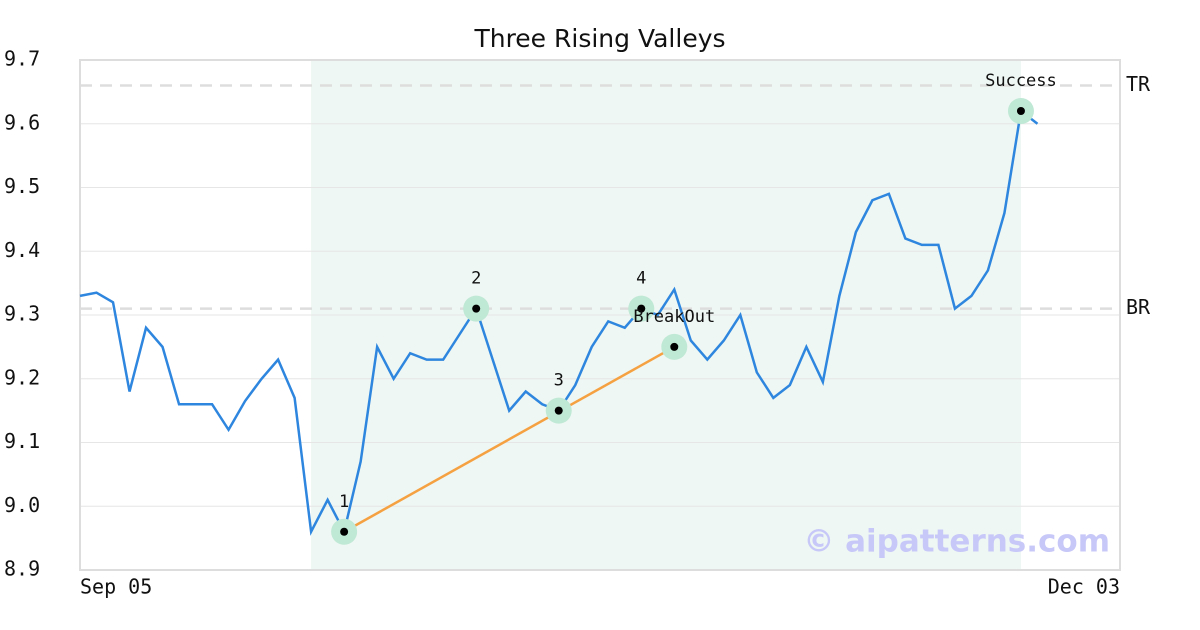 This screenshot has height=630, width=1200. Describe the element at coordinates (509, 439) in the screenshot. I see `trend-line` at that location.